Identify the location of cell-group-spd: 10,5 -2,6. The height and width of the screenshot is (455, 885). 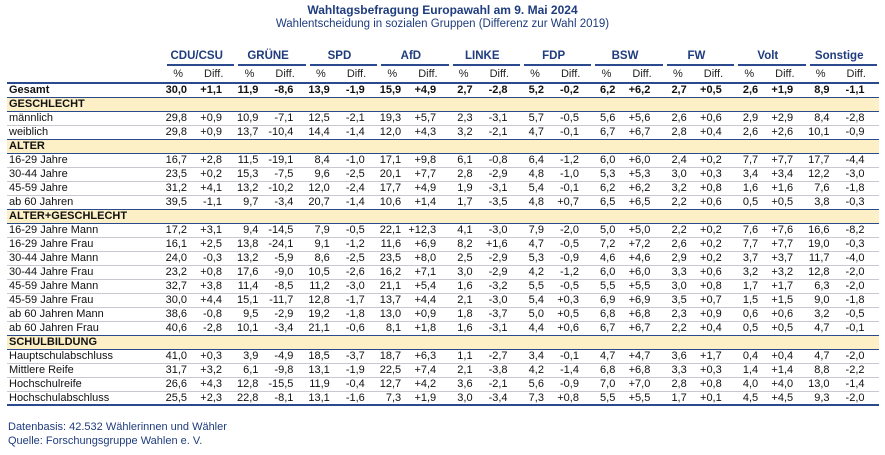
(343, 272).